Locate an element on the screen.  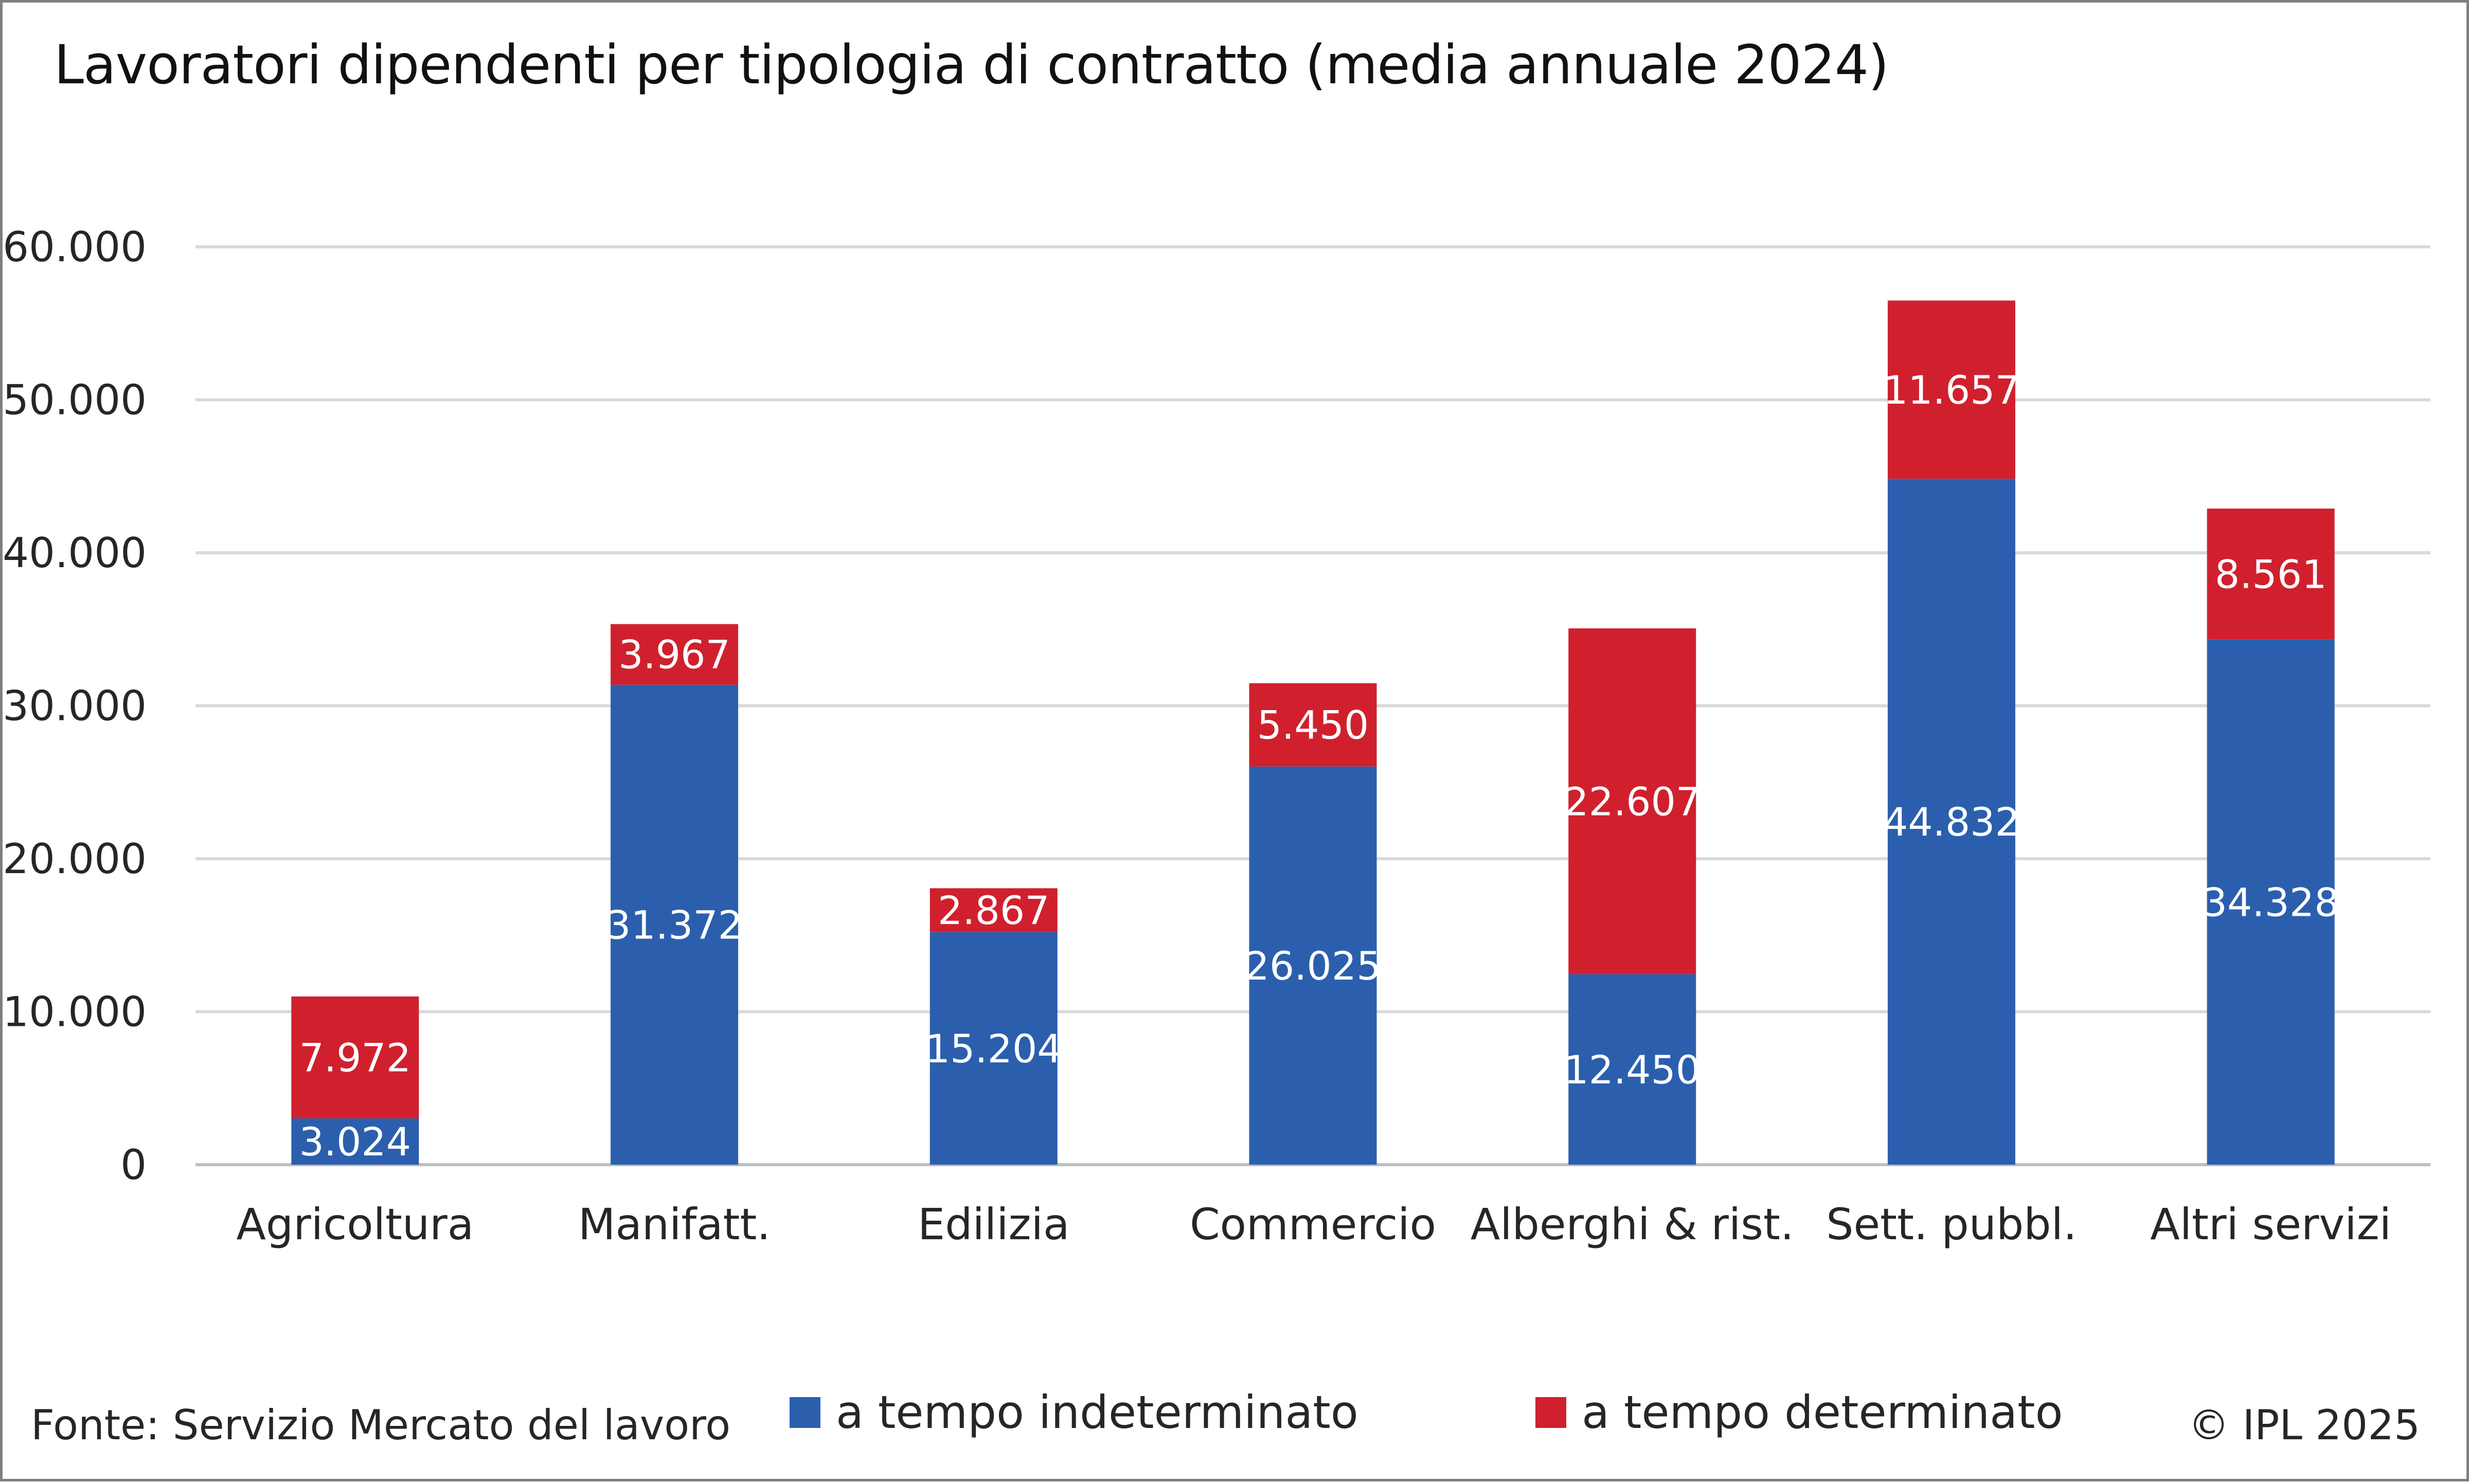
legend-swatch-determinato is located at coordinates (1550, 1413).